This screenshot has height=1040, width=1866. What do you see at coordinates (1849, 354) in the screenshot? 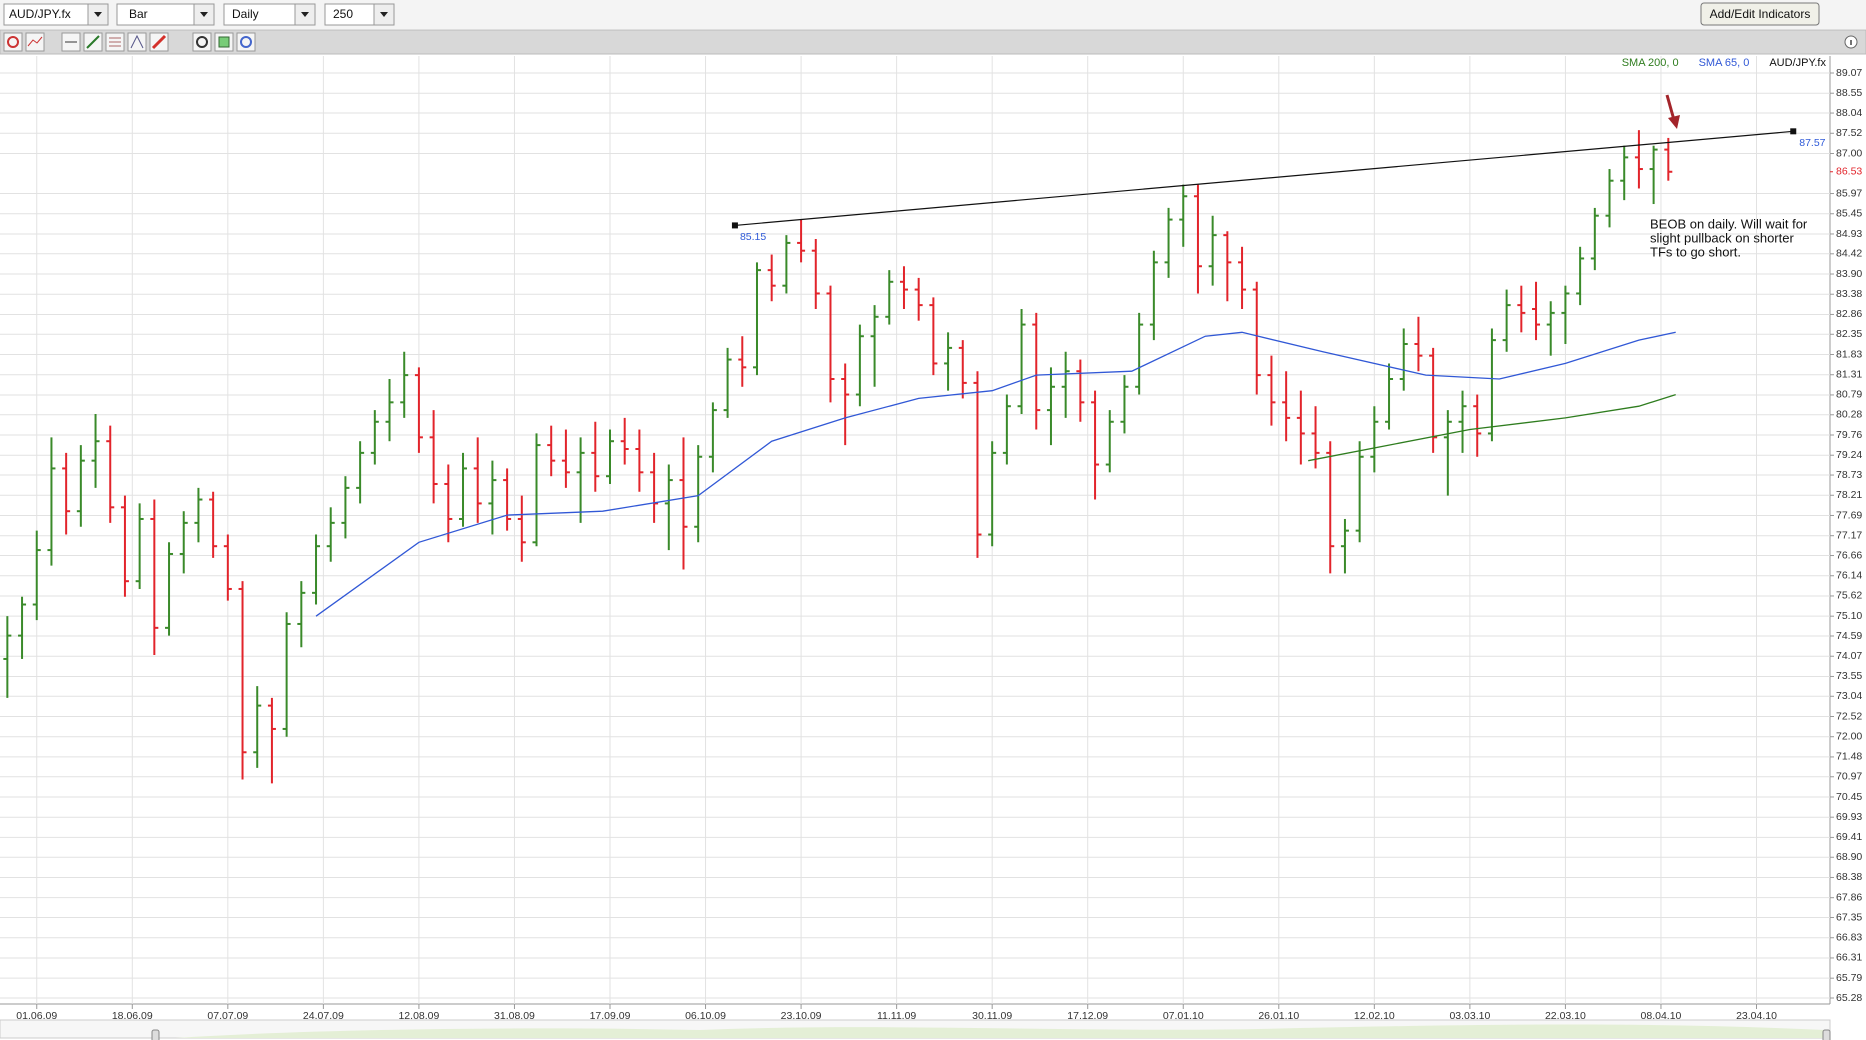
I see `y-tick-label: 81.83` at bounding box center [1849, 354].